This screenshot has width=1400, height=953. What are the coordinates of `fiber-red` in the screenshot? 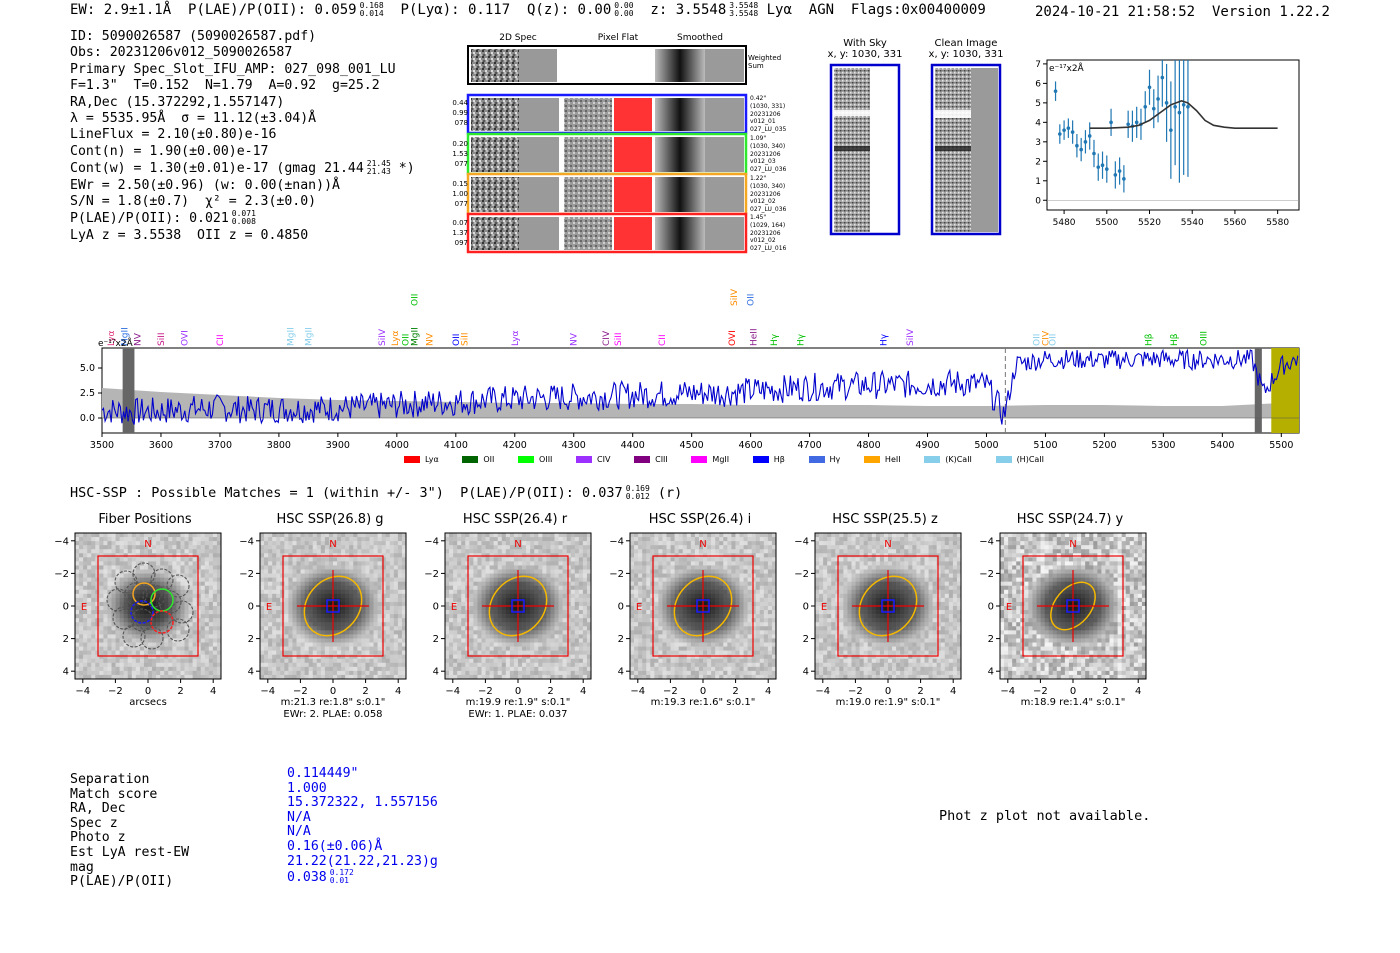 It's located at (162, 622).